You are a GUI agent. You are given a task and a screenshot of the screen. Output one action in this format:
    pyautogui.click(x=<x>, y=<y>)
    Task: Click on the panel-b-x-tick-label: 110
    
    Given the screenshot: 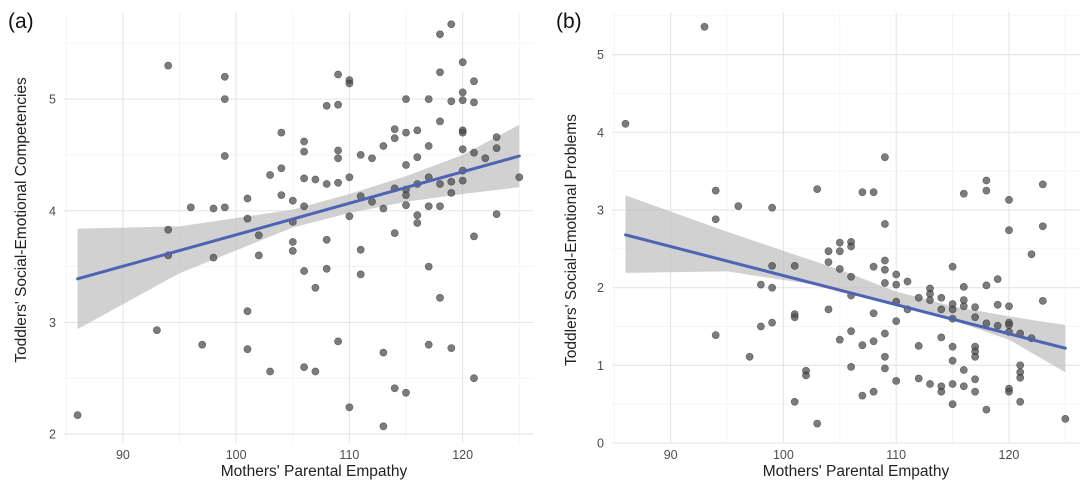 What is the action you would take?
    pyautogui.click(x=896, y=455)
    